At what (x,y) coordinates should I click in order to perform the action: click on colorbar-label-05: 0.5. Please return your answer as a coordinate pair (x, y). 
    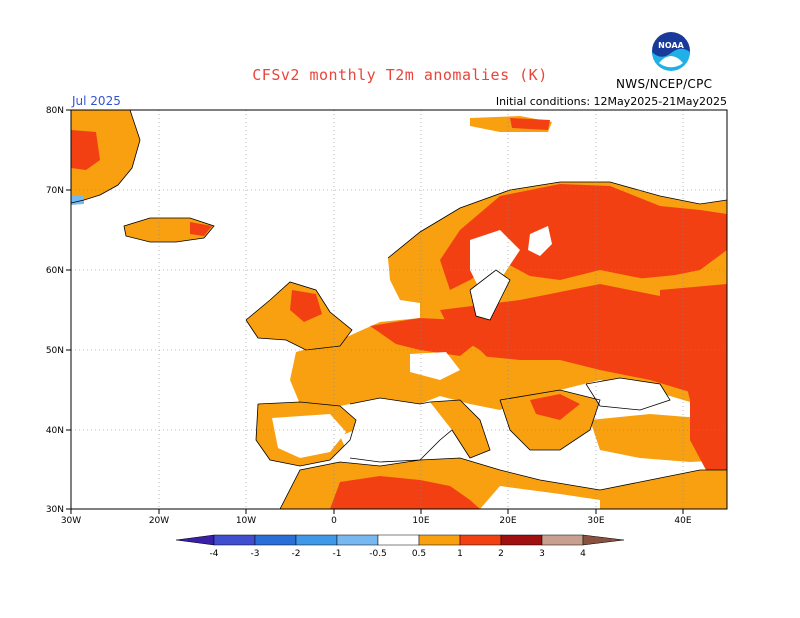
    Looking at the image, I should click on (419, 554).